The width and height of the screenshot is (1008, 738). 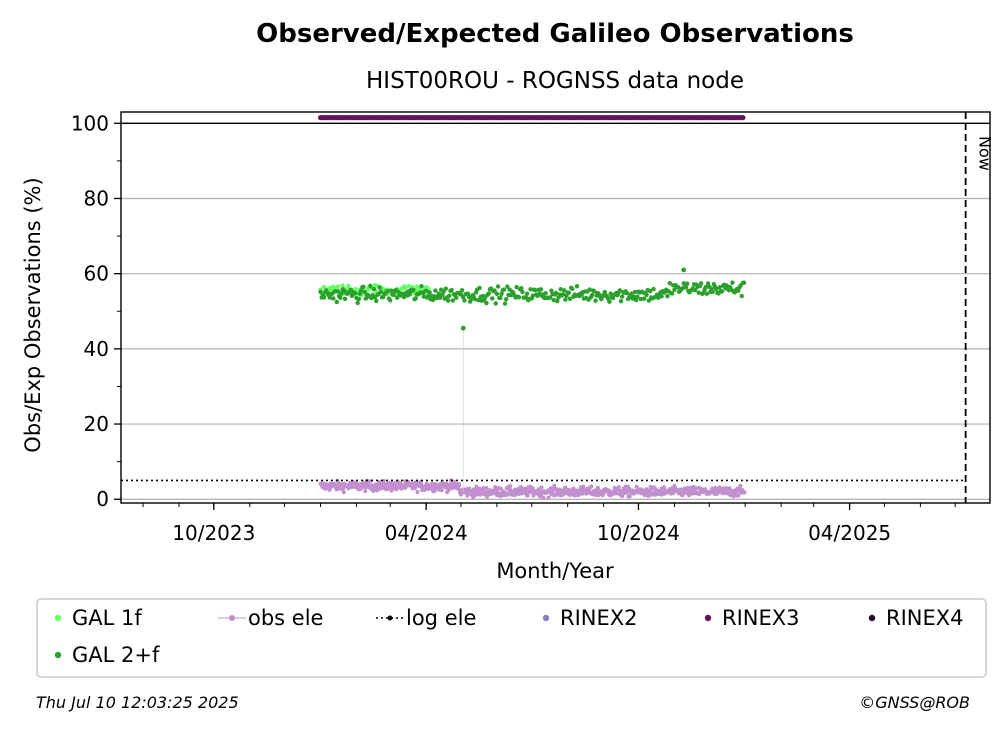 What do you see at coordinates (555, 34) in the screenshot?
I see `chart-title: Observed/Expected Galileo Observations` at bounding box center [555, 34].